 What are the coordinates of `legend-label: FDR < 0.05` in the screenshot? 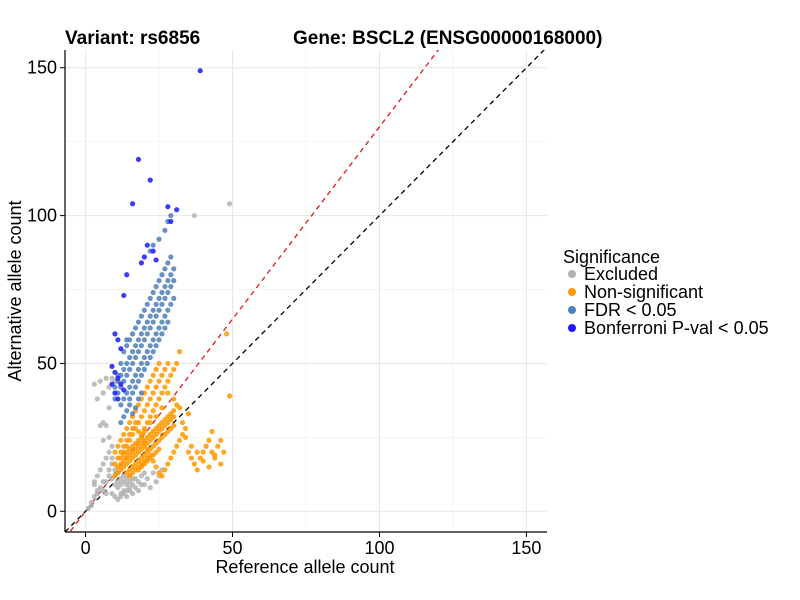 It's located at (630, 310).